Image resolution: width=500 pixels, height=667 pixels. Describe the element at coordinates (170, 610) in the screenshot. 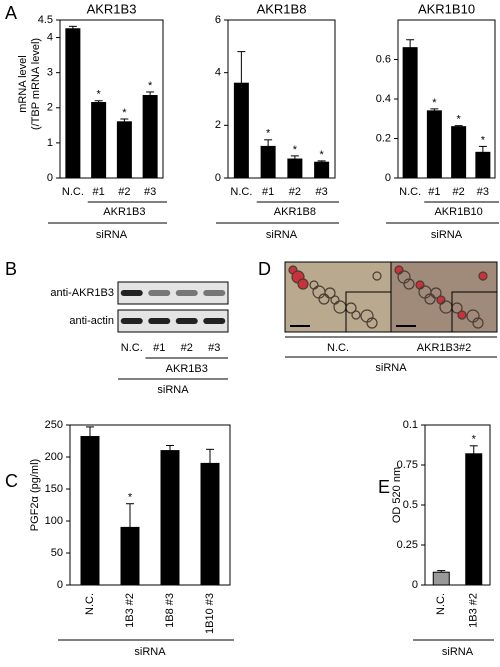

I see `x-tick-label: 1B8 #3` at that location.